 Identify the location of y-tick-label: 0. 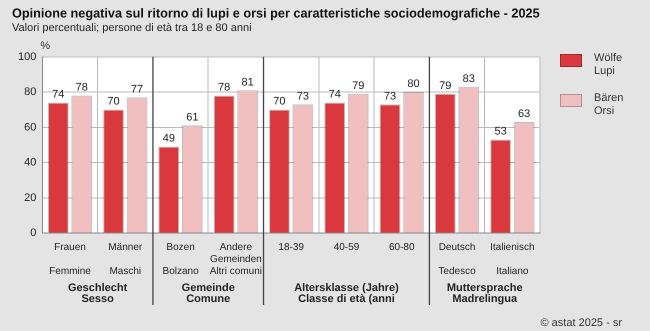
(33, 233).